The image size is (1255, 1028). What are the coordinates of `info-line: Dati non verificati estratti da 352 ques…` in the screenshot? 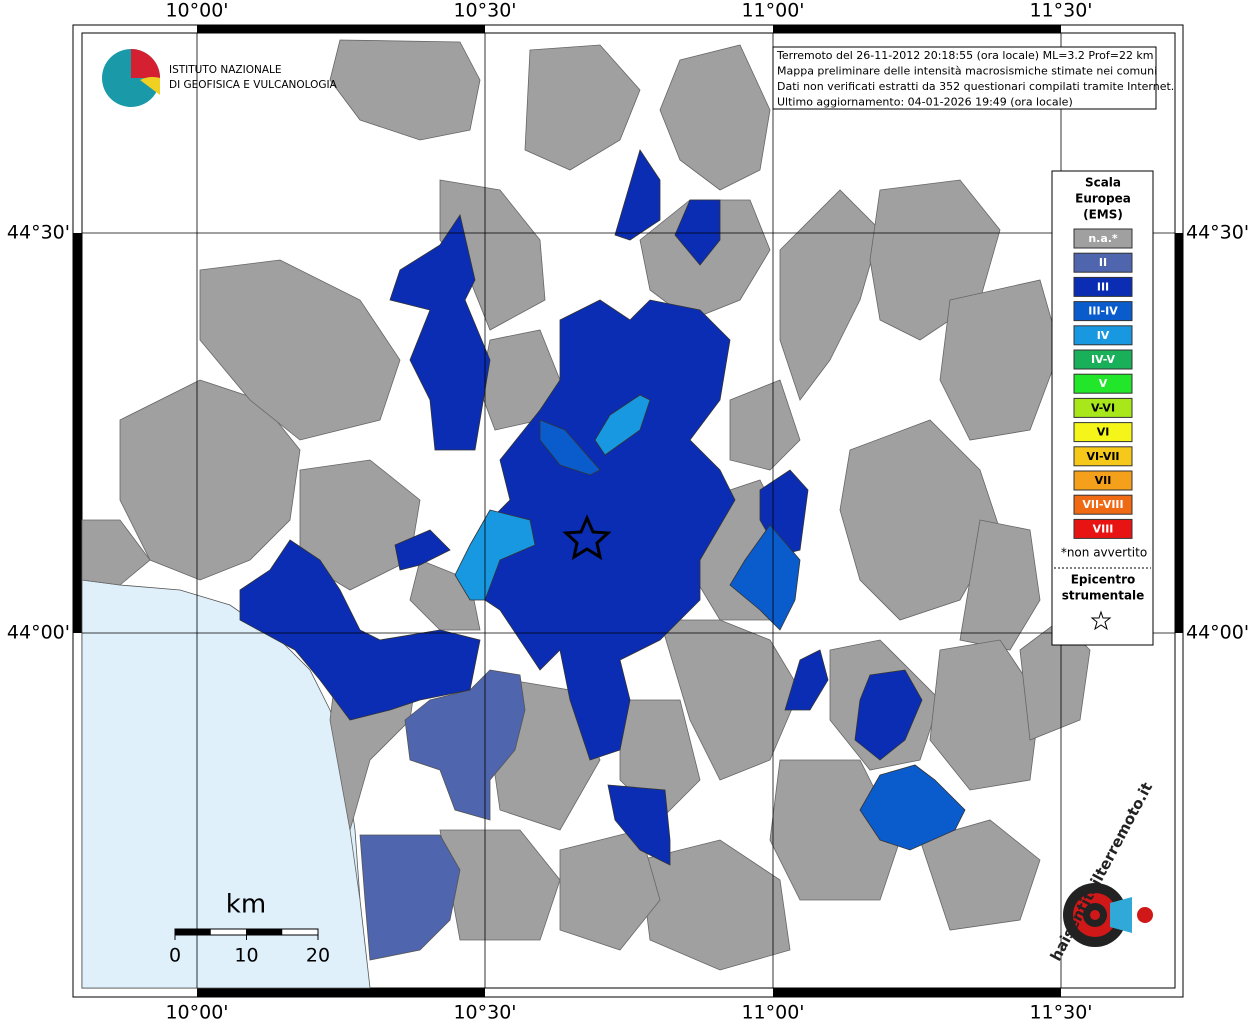 It's located at (975, 86).